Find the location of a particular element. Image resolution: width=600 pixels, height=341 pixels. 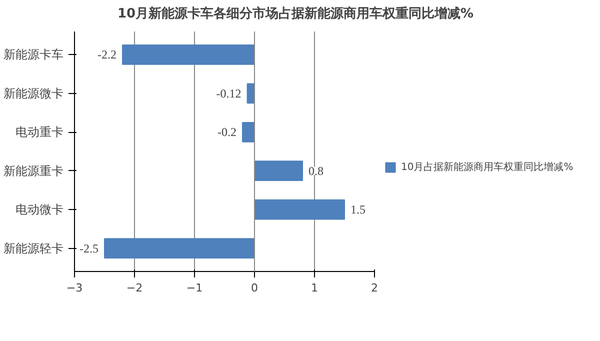

y-tick-label: 新能源微卡 is located at coordinates (34, 93).